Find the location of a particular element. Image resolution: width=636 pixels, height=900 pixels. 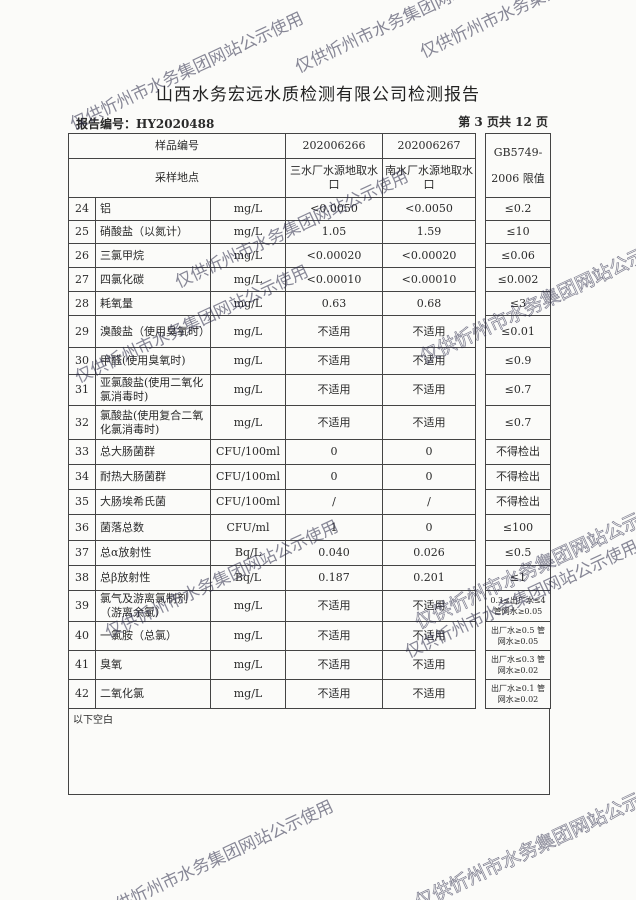

item-number: 27 is located at coordinates (82, 279).